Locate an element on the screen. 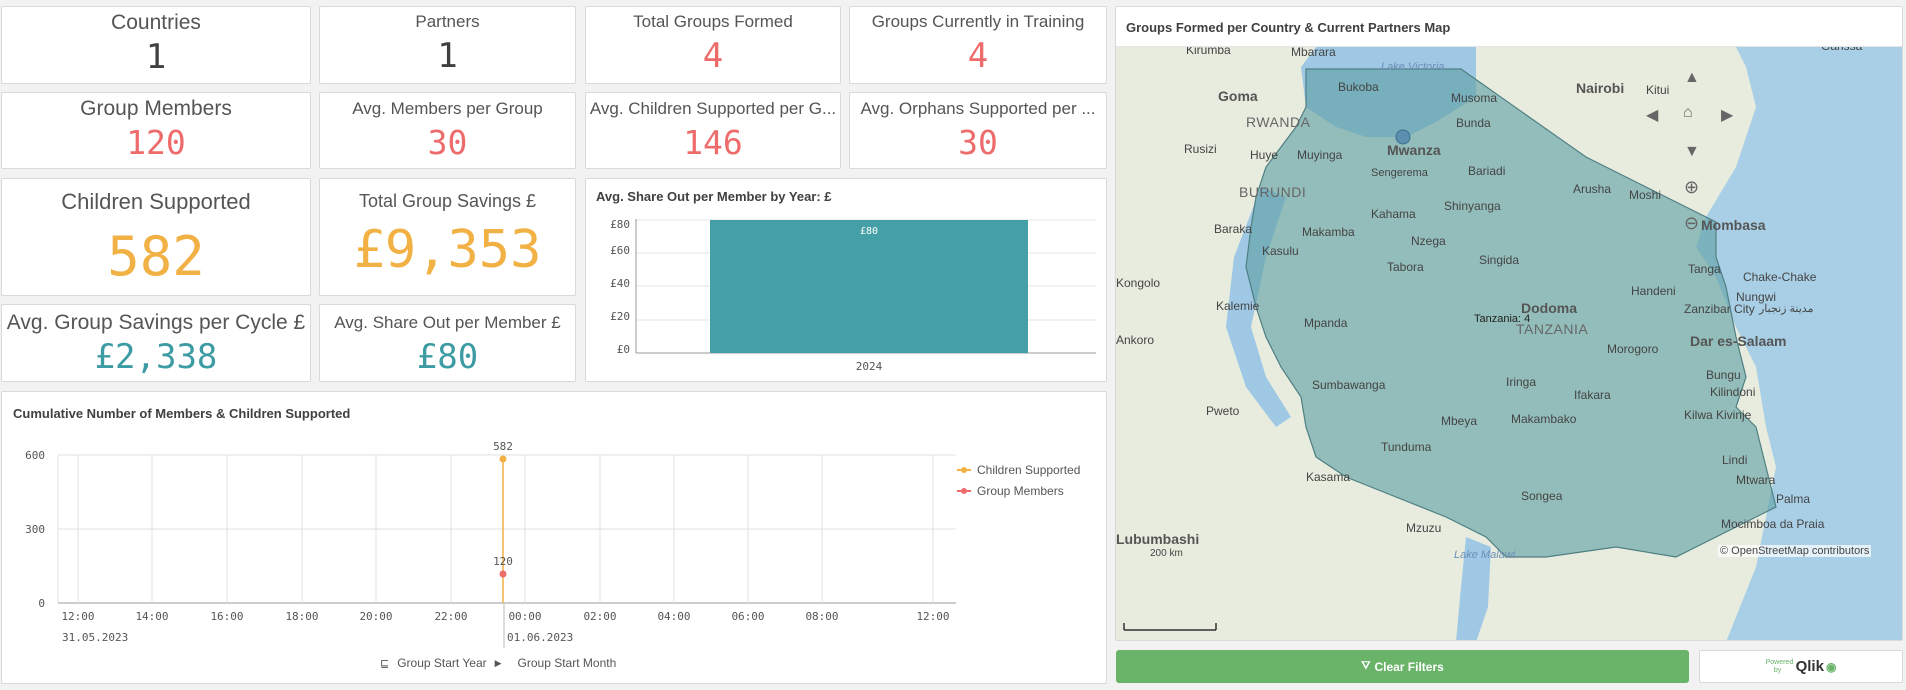 The image size is (1906, 690). dimension-label: Group Start Year is located at coordinates (442, 663).